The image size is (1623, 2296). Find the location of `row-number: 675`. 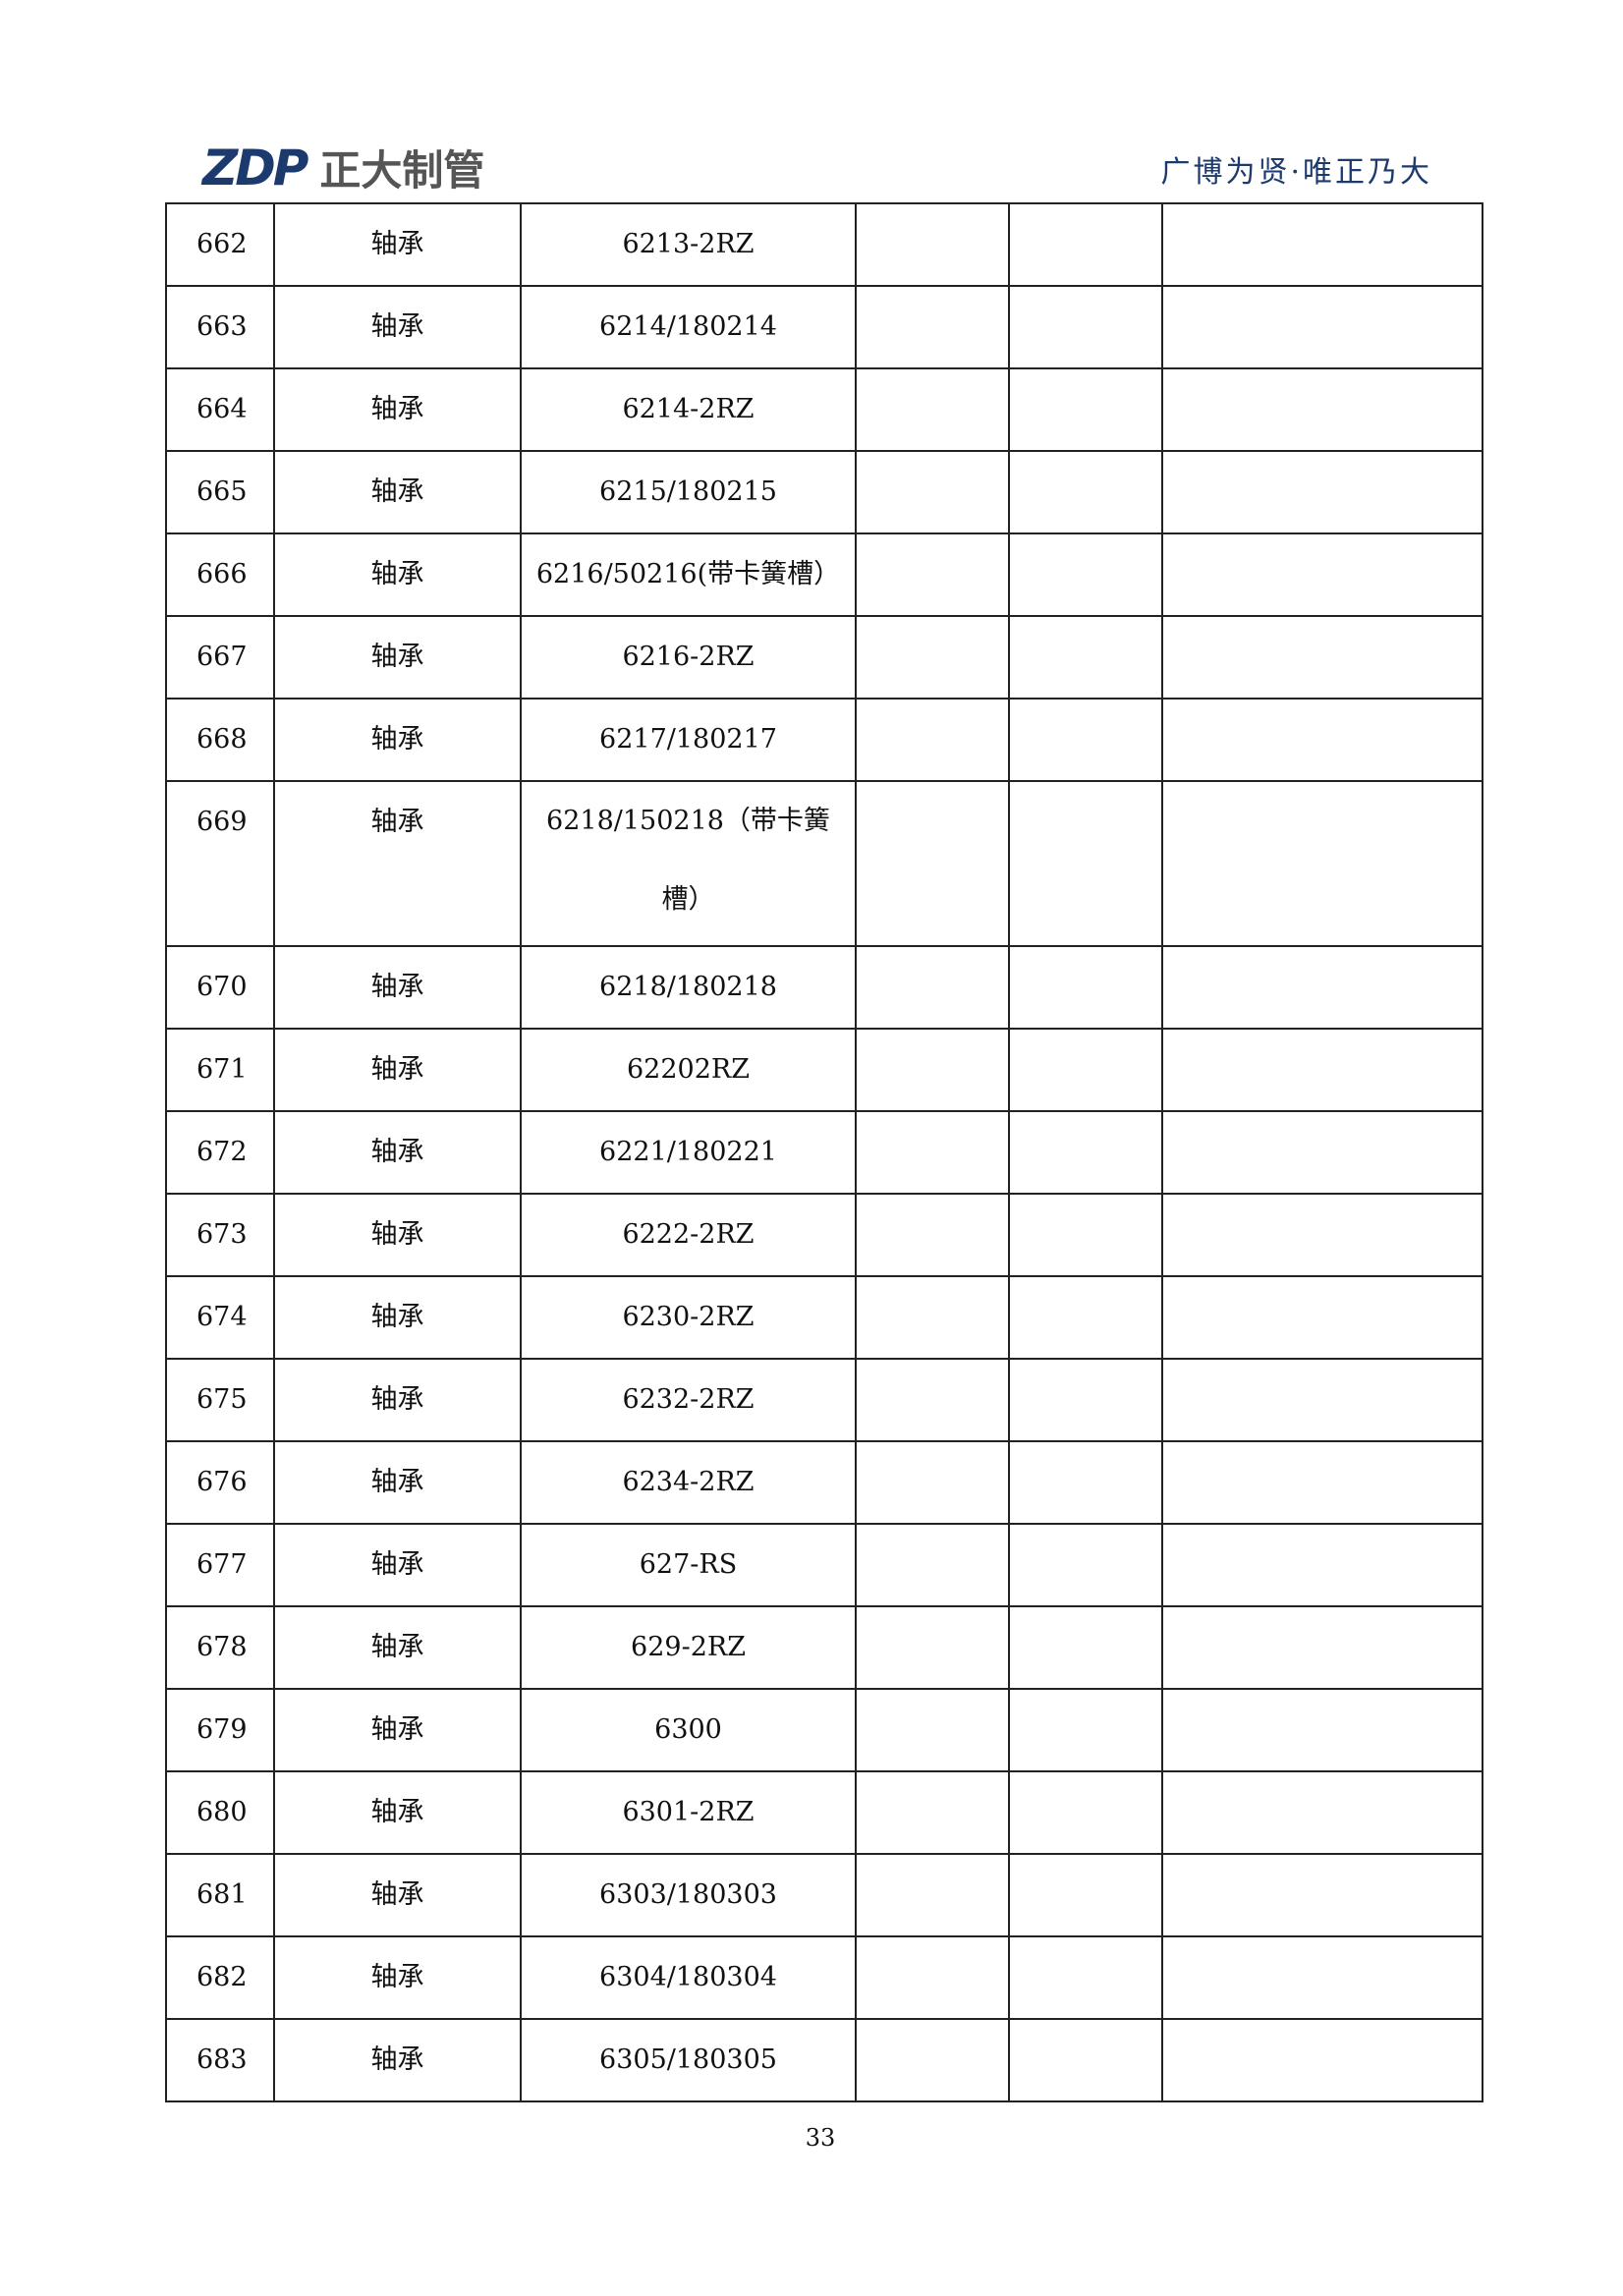

row-number: 675 is located at coordinates (220, 1400).